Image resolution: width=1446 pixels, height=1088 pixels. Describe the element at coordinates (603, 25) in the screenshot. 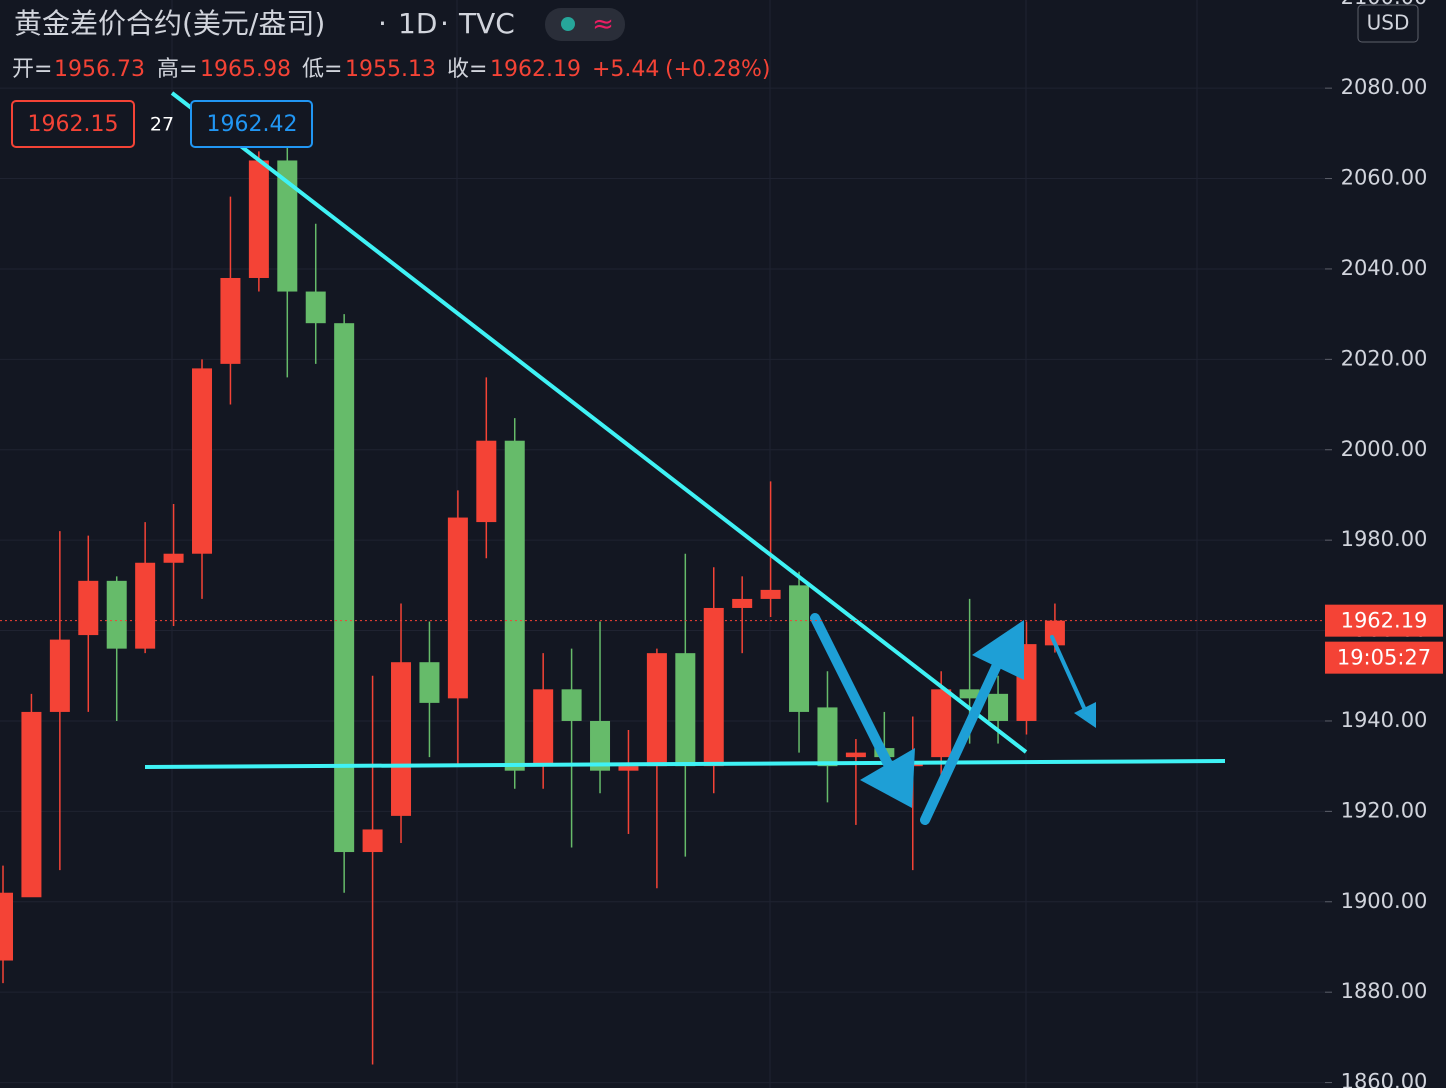

I see `status-icon: ≈` at that location.